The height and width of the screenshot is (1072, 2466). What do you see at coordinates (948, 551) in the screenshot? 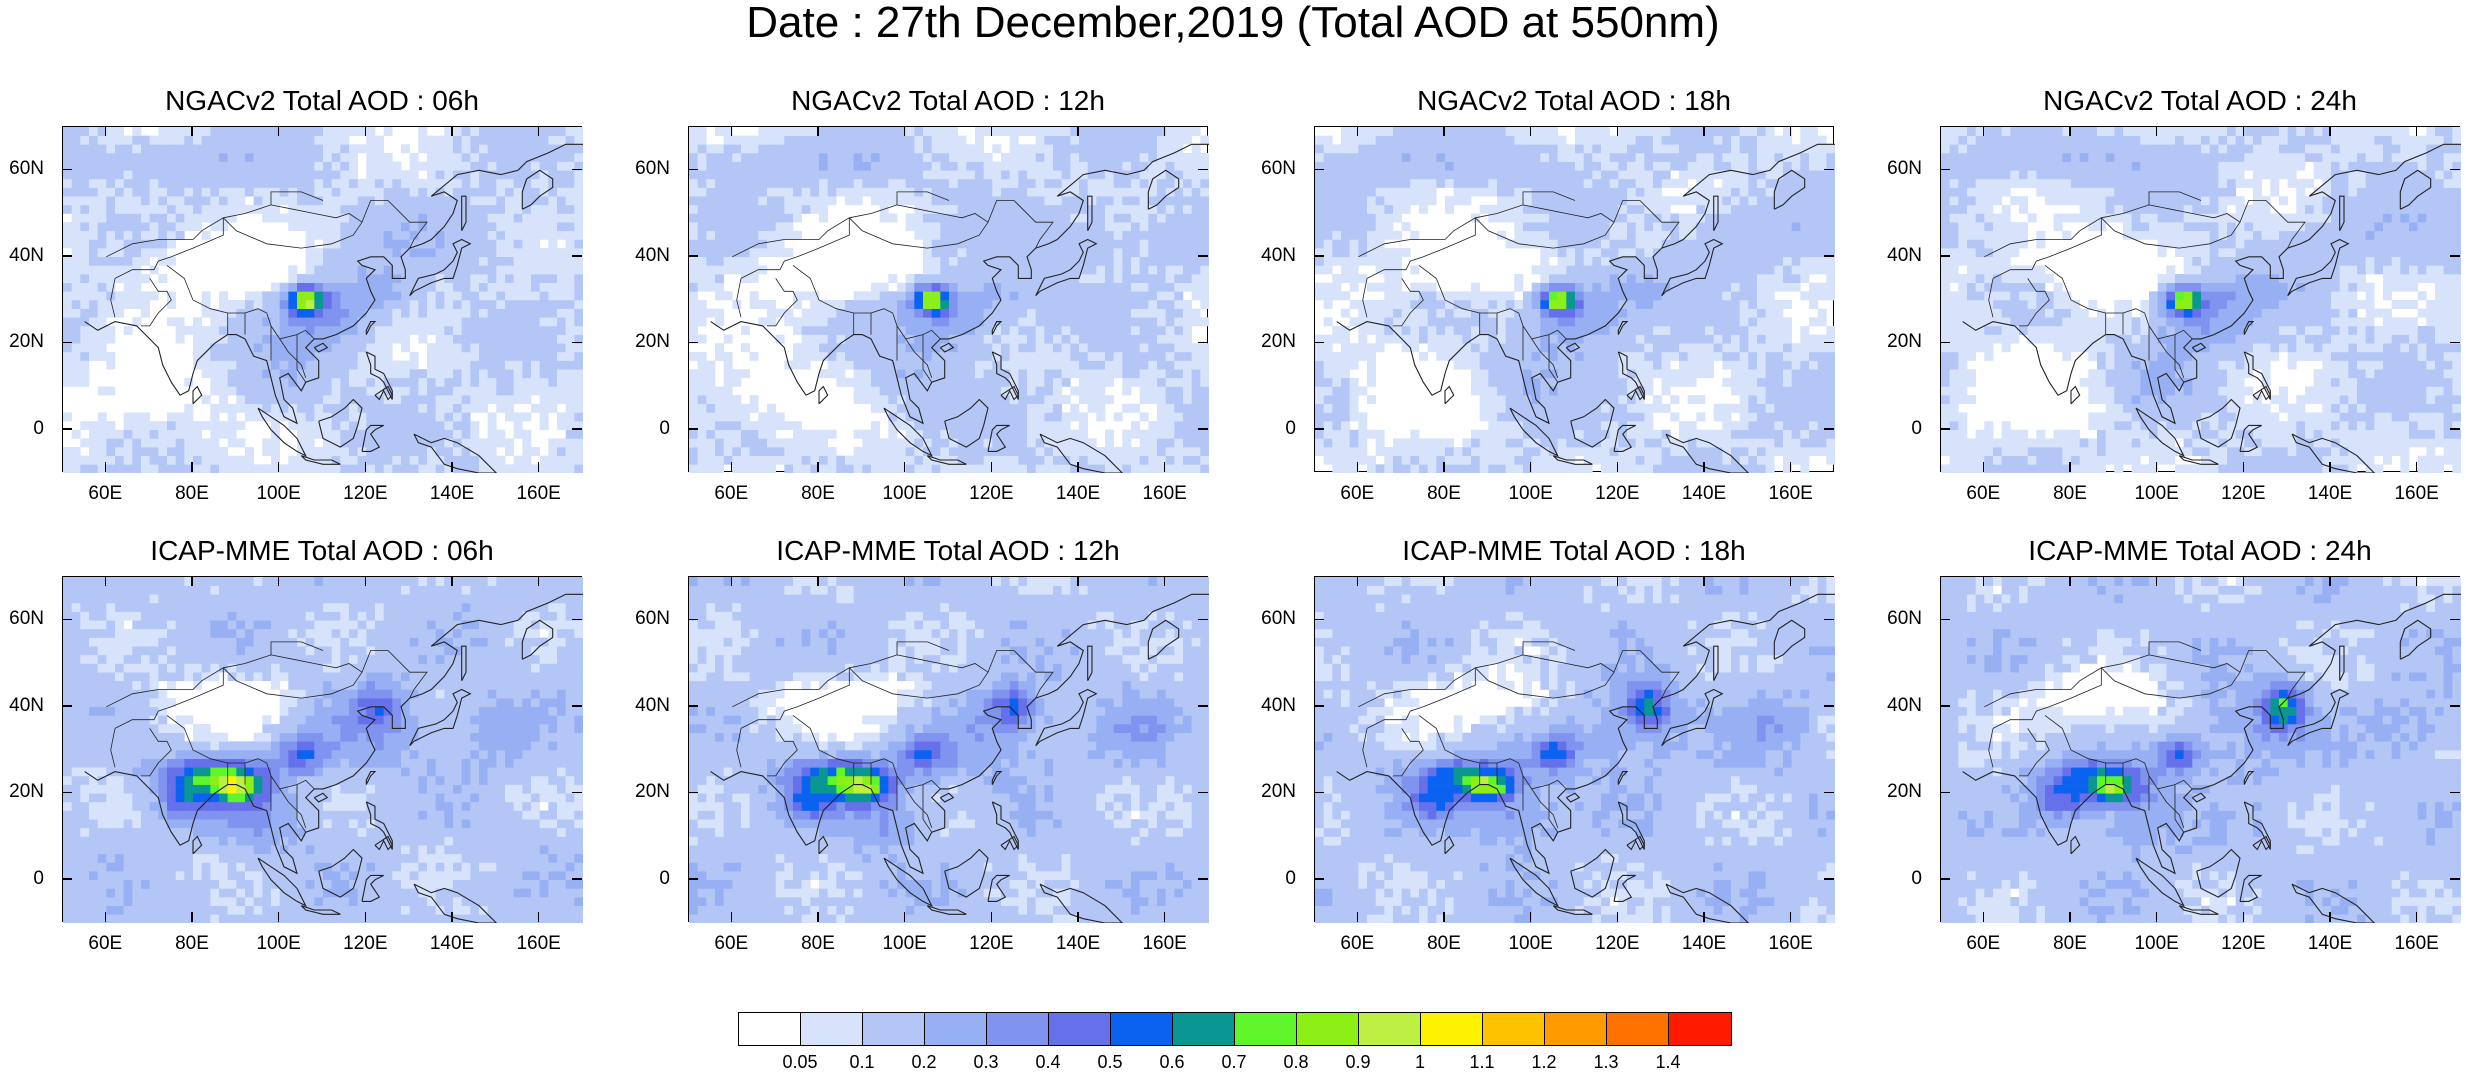
I see `panel-title: ICAP-MME Total AOD : 12h` at bounding box center [948, 551].